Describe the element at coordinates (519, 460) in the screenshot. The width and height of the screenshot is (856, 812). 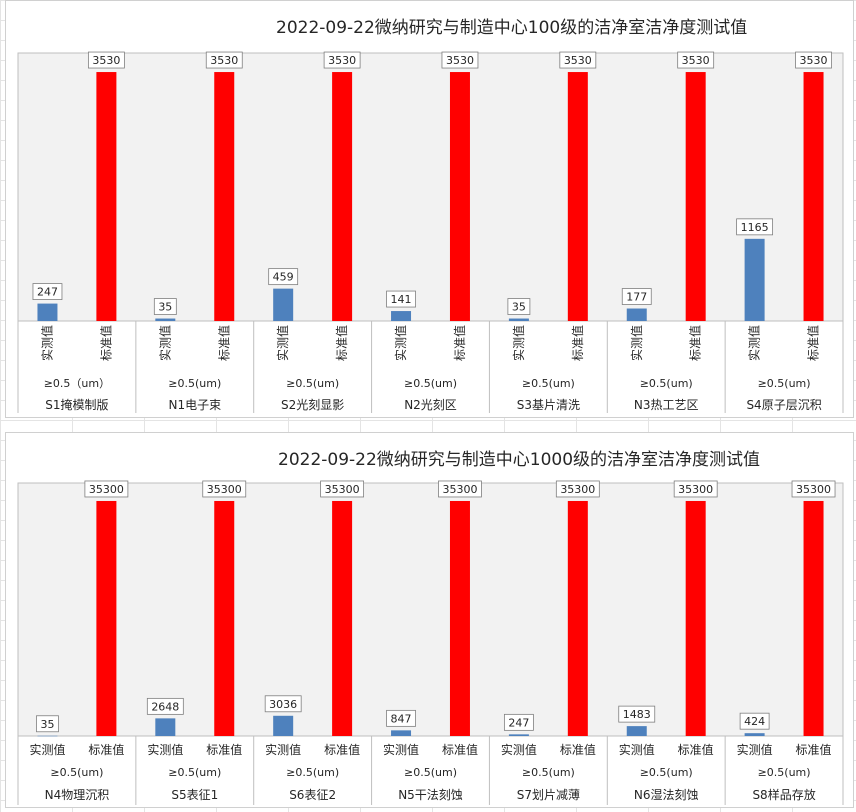
I see `chart-title: 2022-09-22微纳研究与制造中心1000级的洁净室洁净度测试值` at that location.